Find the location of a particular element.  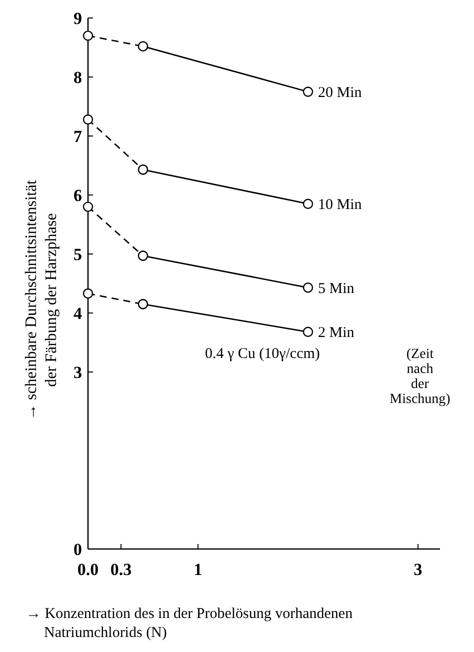

y-tick-label: 3 is located at coordinates (78, 372).